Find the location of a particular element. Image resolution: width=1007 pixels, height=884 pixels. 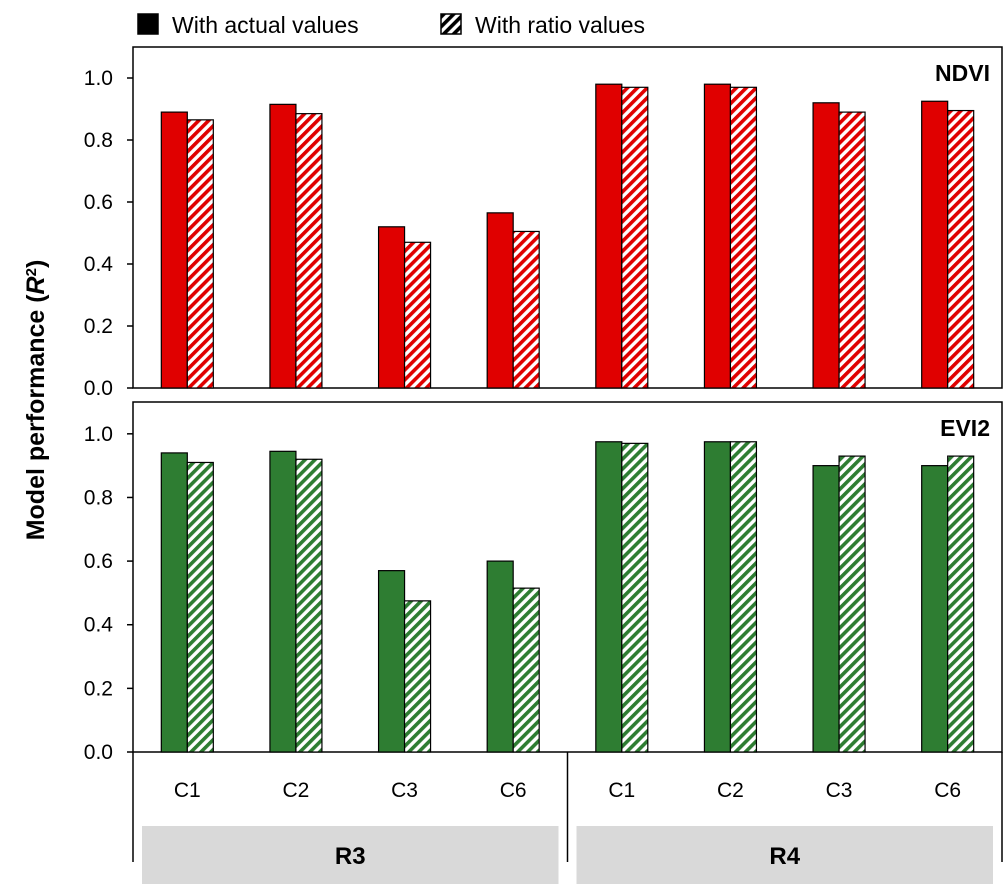

group-label: R3 is located at coordinates (350, 856).